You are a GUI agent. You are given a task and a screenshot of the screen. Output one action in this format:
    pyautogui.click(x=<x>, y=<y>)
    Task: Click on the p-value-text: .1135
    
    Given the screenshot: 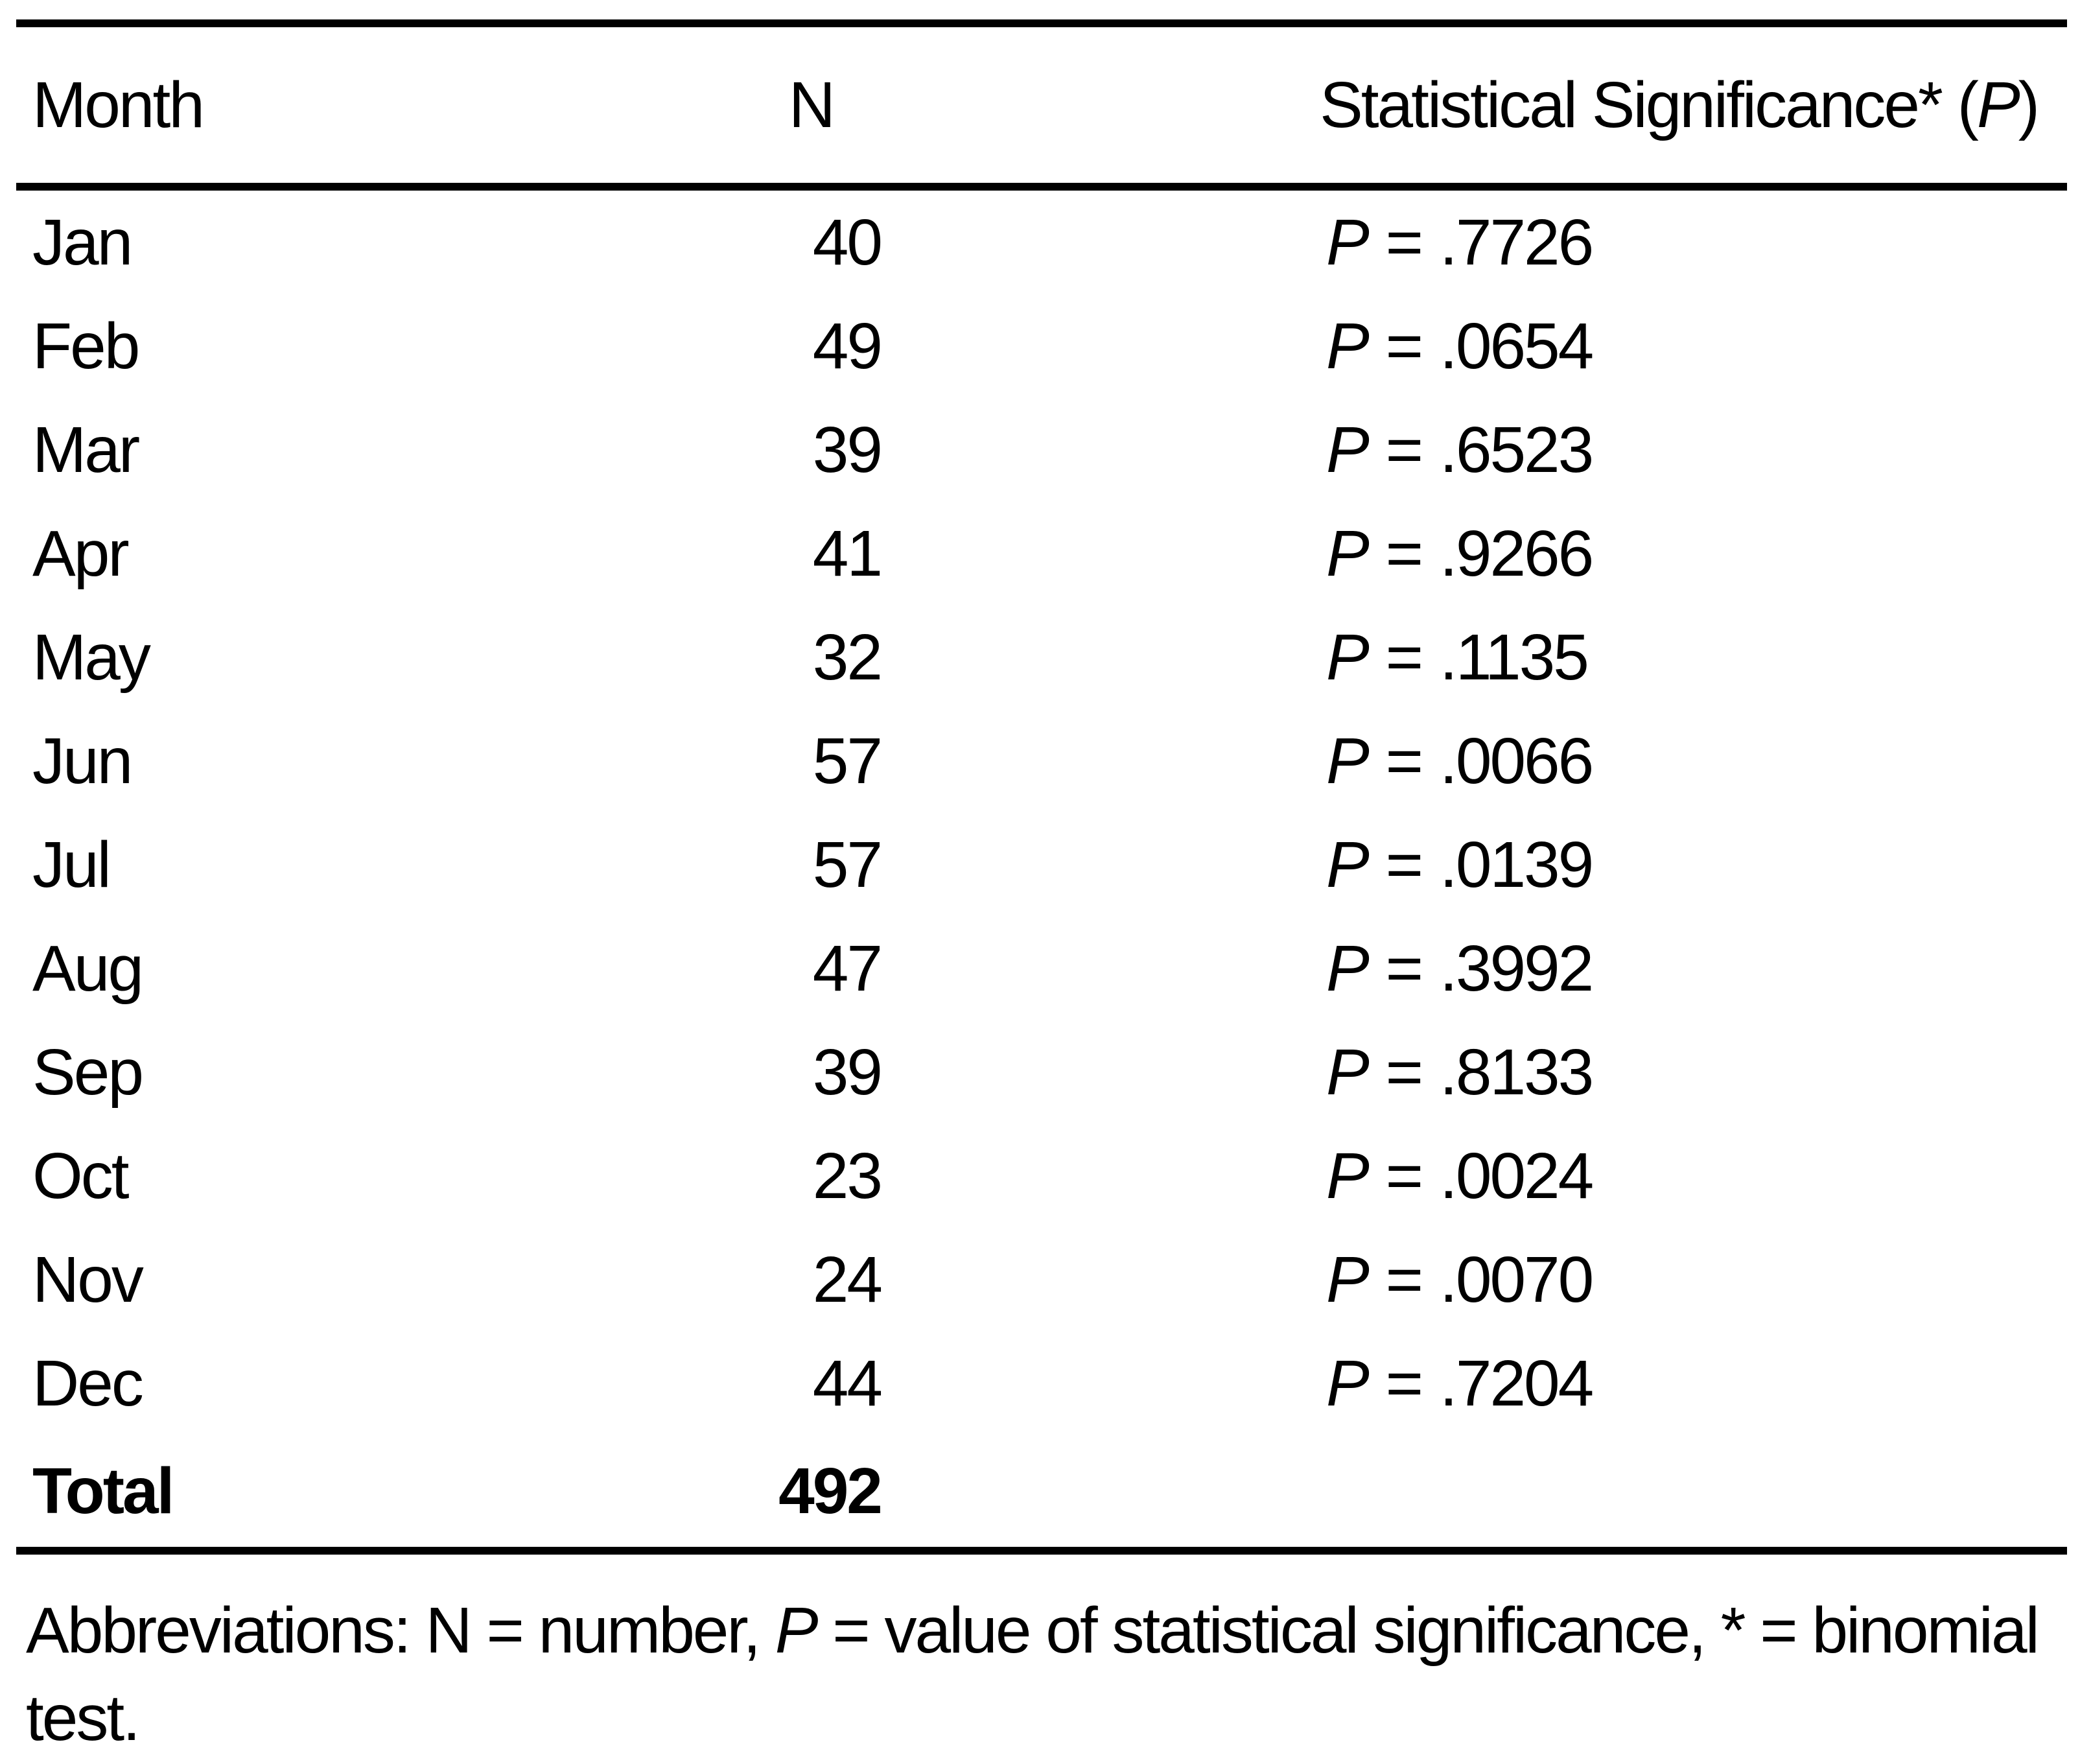 What is the action you would take?
    pyautogui.click(x=1514, y=657)
    